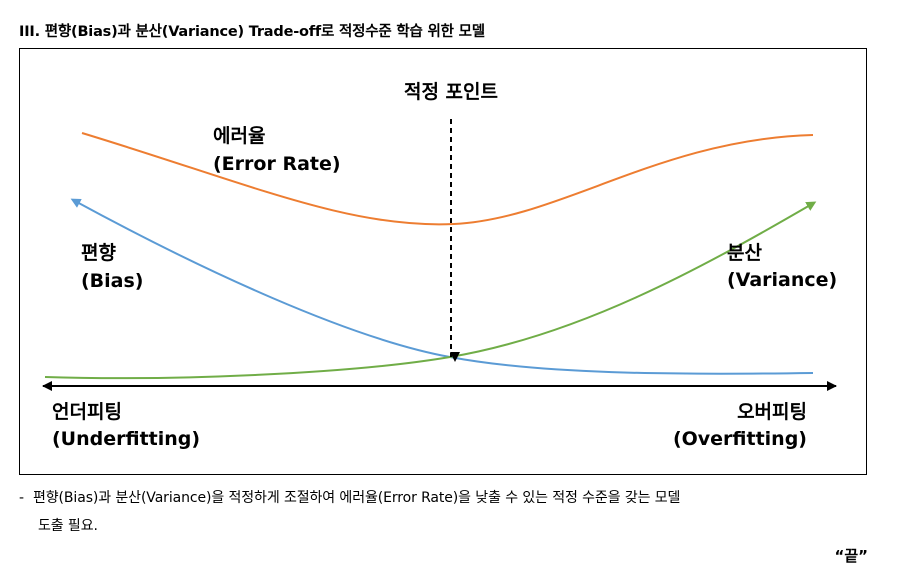 This screenshot has height=587, width=908. I want to click on bias-label: 편향, so click(98, 253).